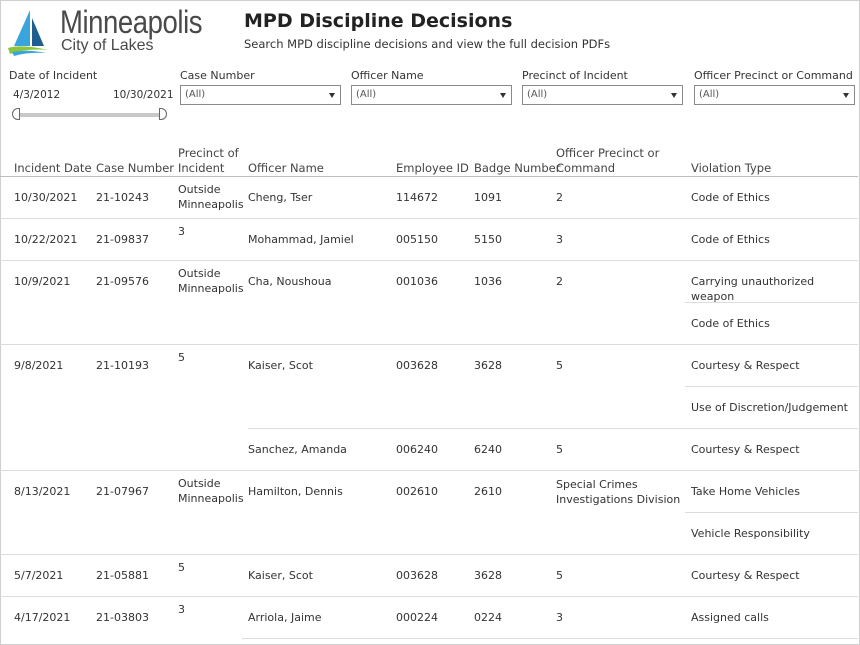 This screenshot has width=860, height=645. Describe the element at coordinates (750, 533) in the screenshot. I see `violation-type-cell: Vehicle Responsibility` at that location.